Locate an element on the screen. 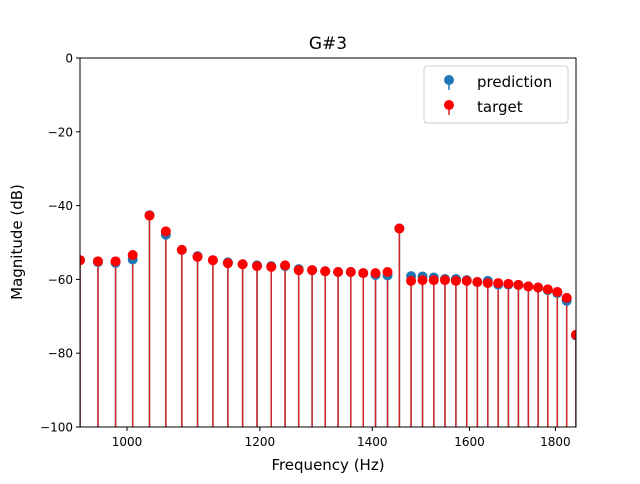 The height and width of the screenshot is (484, 640). y-tick-label: −60 is located at coordinates (60, 280).